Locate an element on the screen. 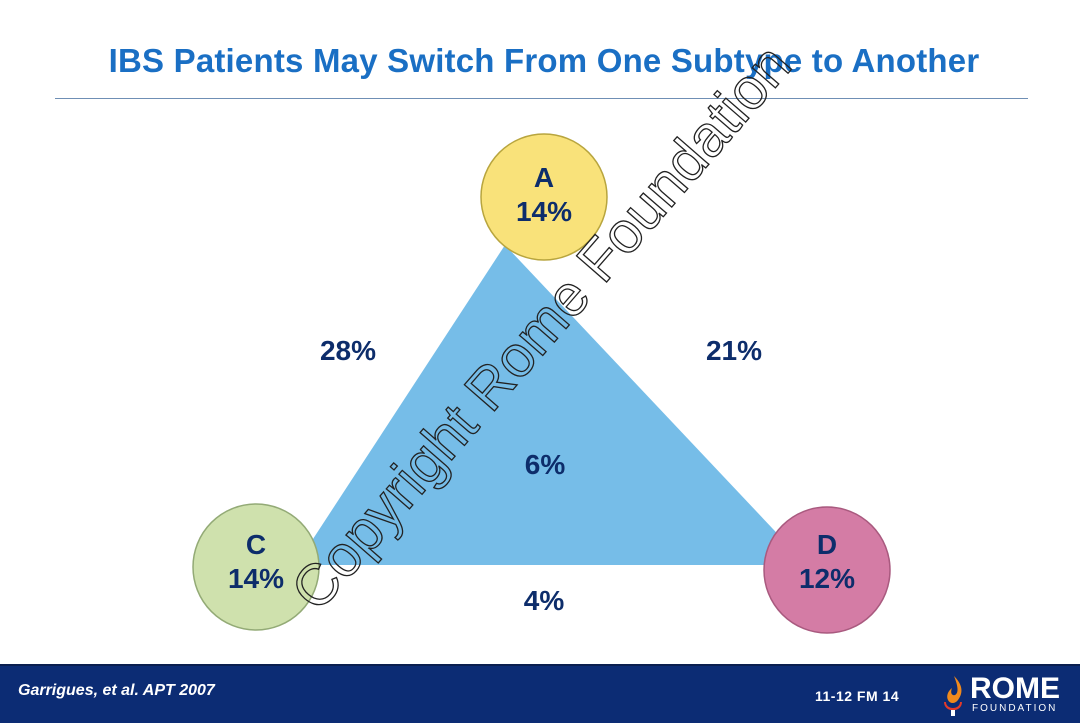 Image resolution: width=1080 pixels, height=723 pixels. center-label: 6% is located at coordinates (545, 464).